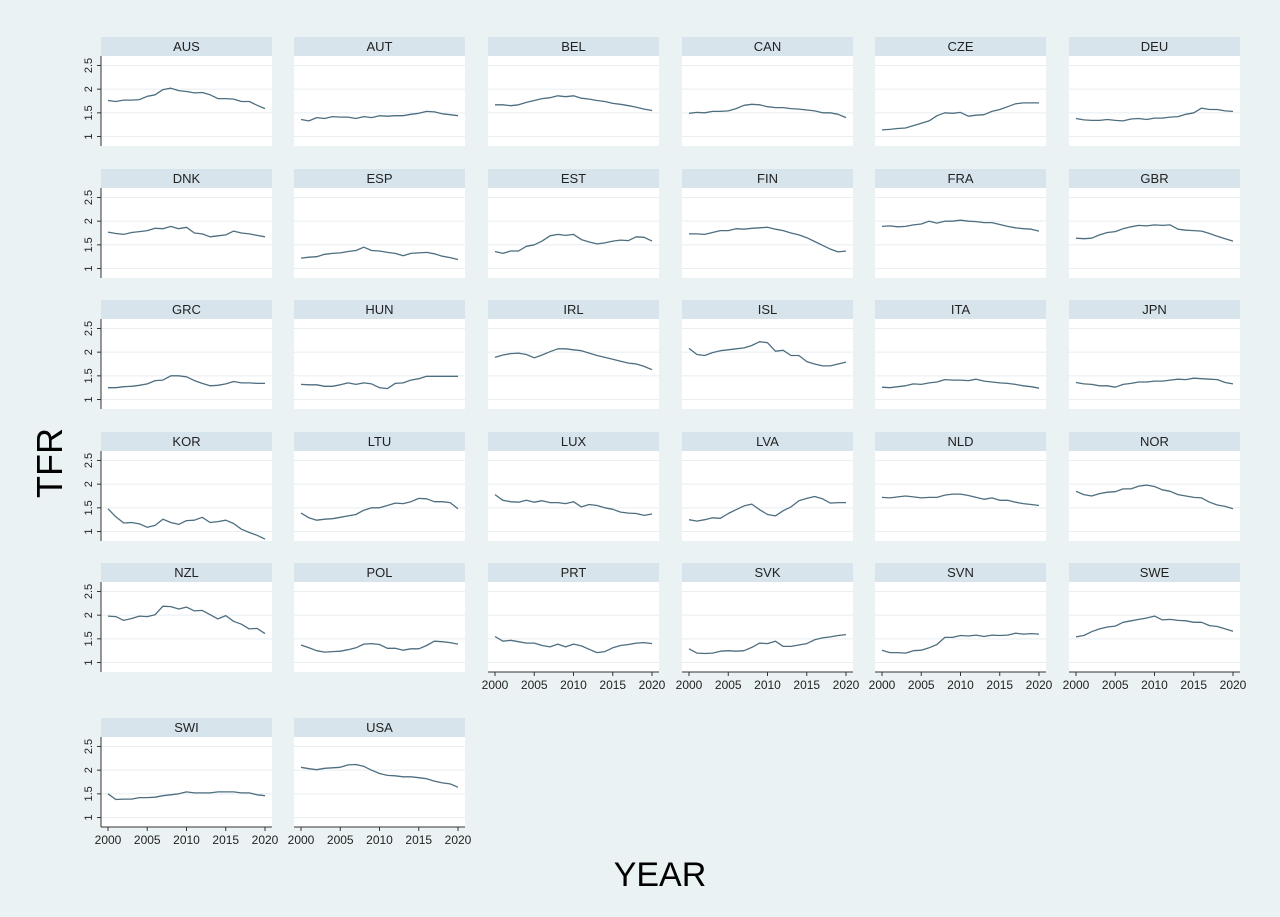 This screenshot has width=1280, height=917. What do you see at coordinates (882, 685) in the screenshot?
I see `x-tick-label: 2000` at bounding box center [882, 685].